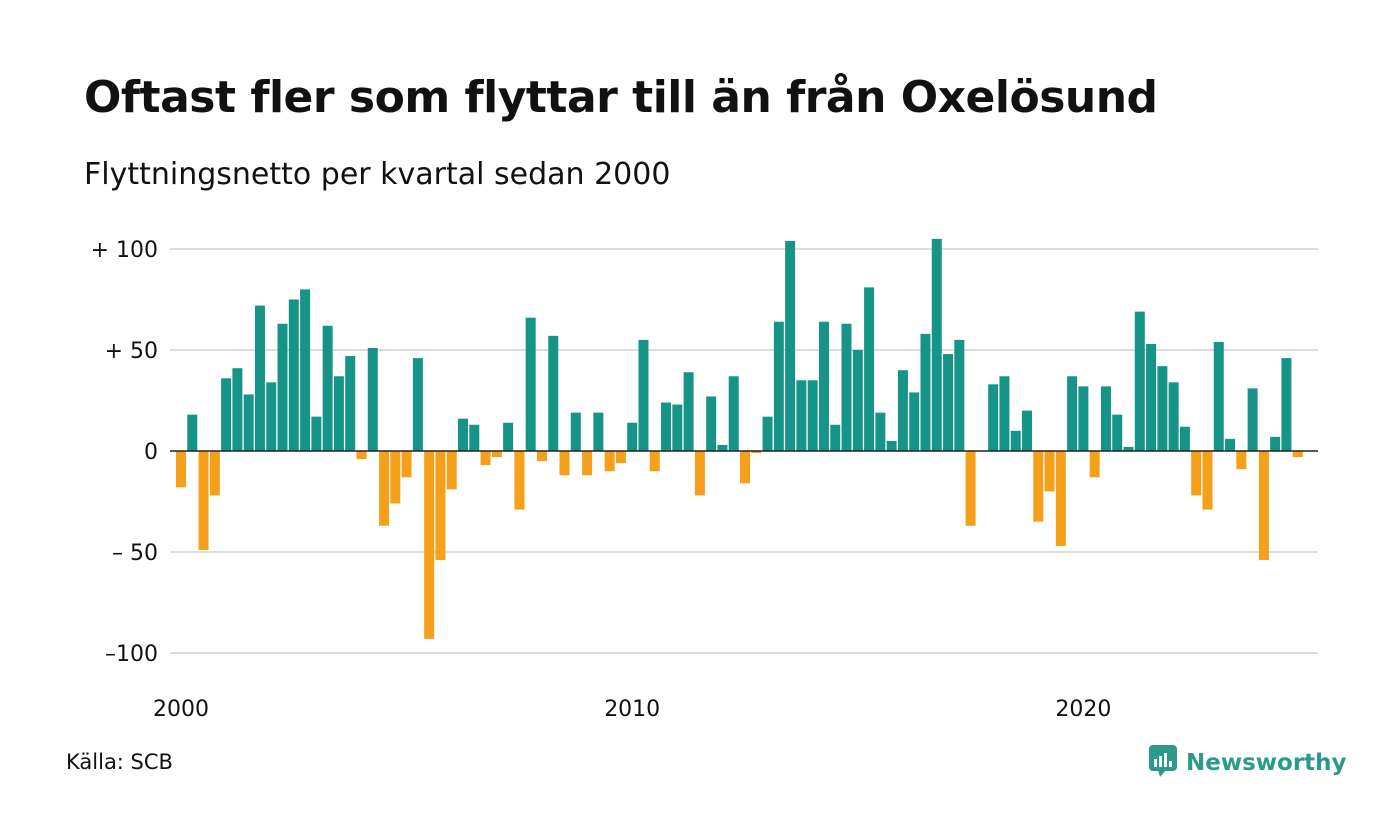 This screenshot has width=1400, height=840. What do you see at coordinates (377, 174) in the screenshot?
I see `chart-subtitle: Flyttningsnetto per kvartal sedan 2000` at bounding box center [377, 174].